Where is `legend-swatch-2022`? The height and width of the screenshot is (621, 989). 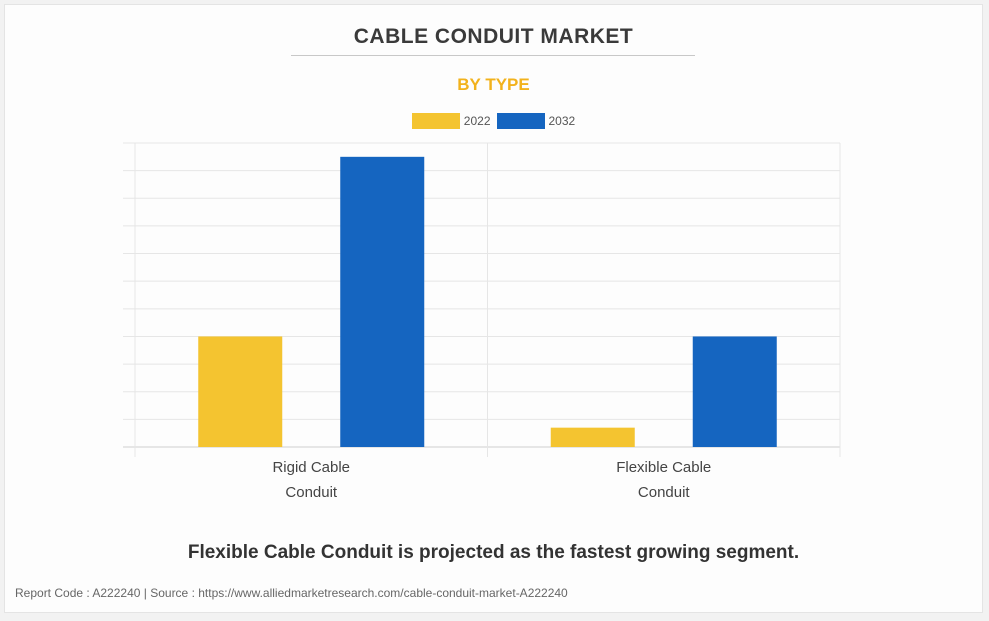
legend-swatch-2022 is located at coordinates (435, 121).